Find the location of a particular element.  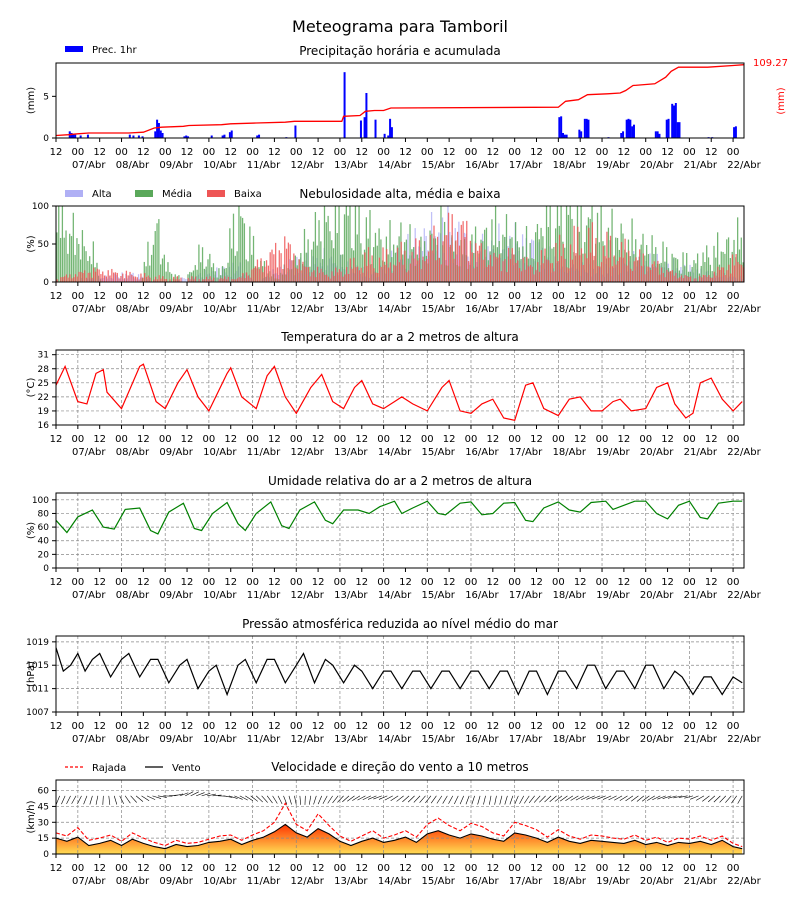

x-day-label: 08/Abr is located at coordinates (133, 595).